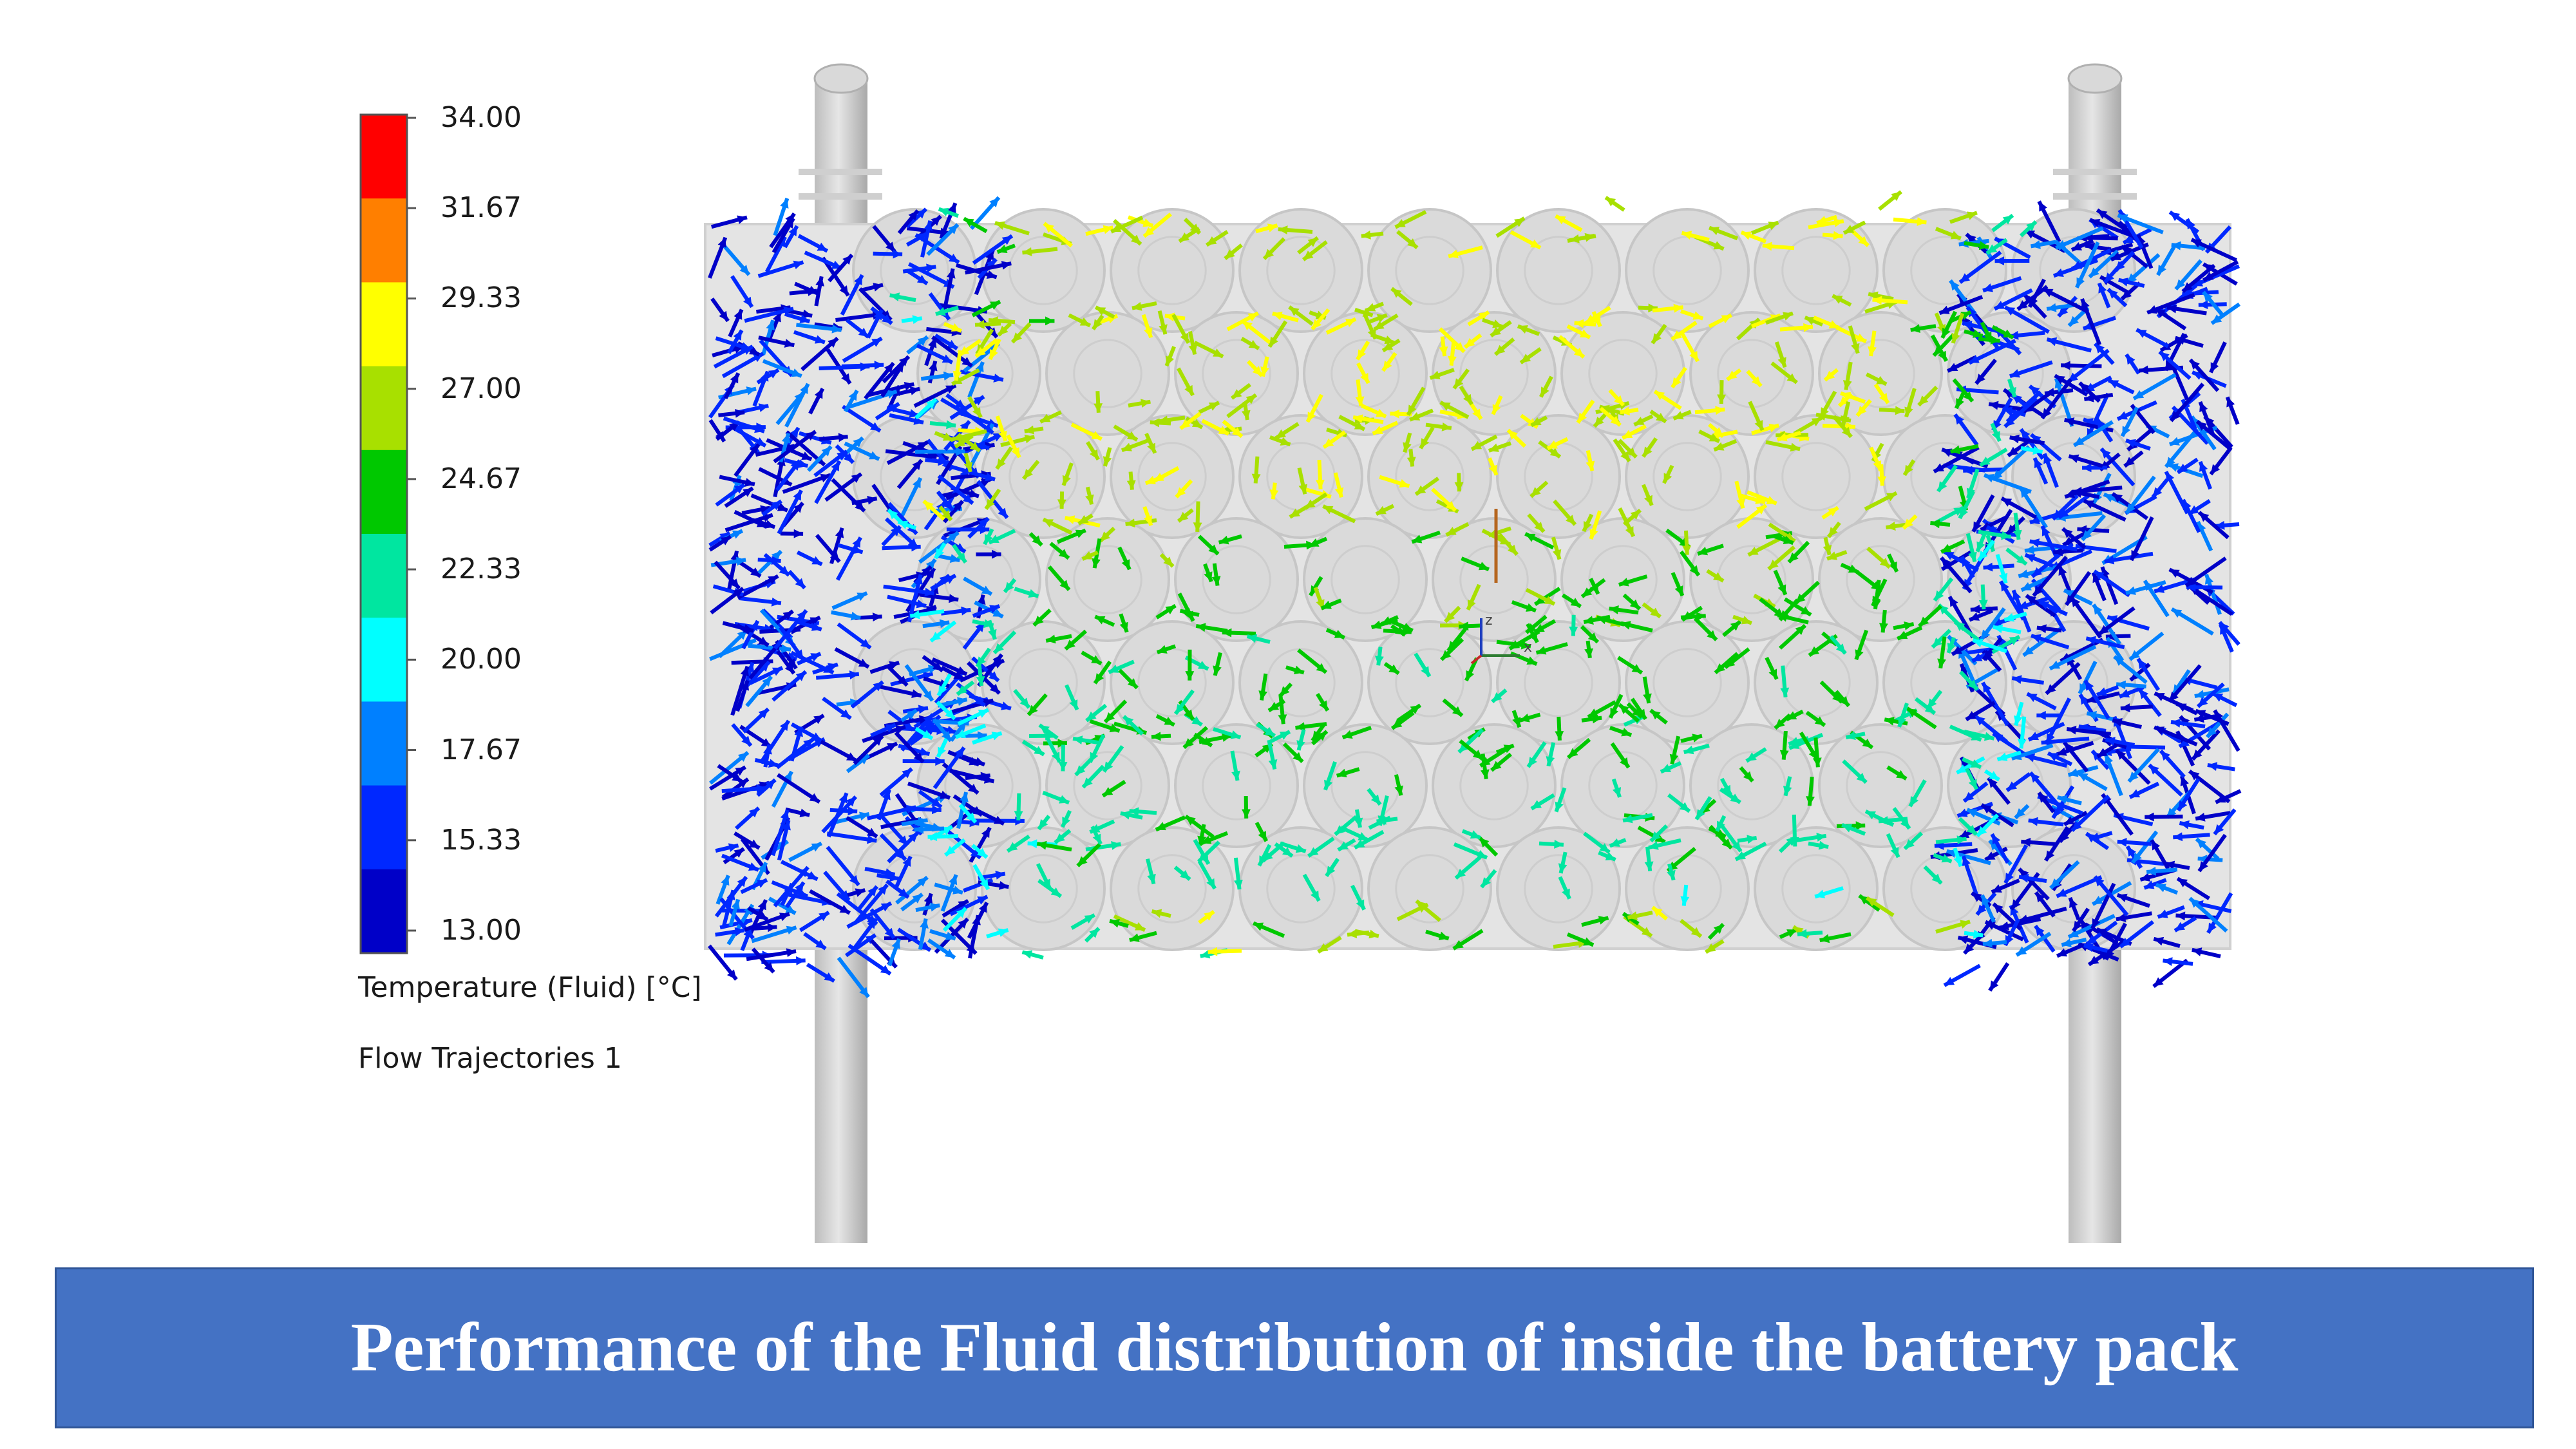  Describe the element at coordinates (481, 388) in the screenshot. I see `legend-tick-label: 27.00` at that location.